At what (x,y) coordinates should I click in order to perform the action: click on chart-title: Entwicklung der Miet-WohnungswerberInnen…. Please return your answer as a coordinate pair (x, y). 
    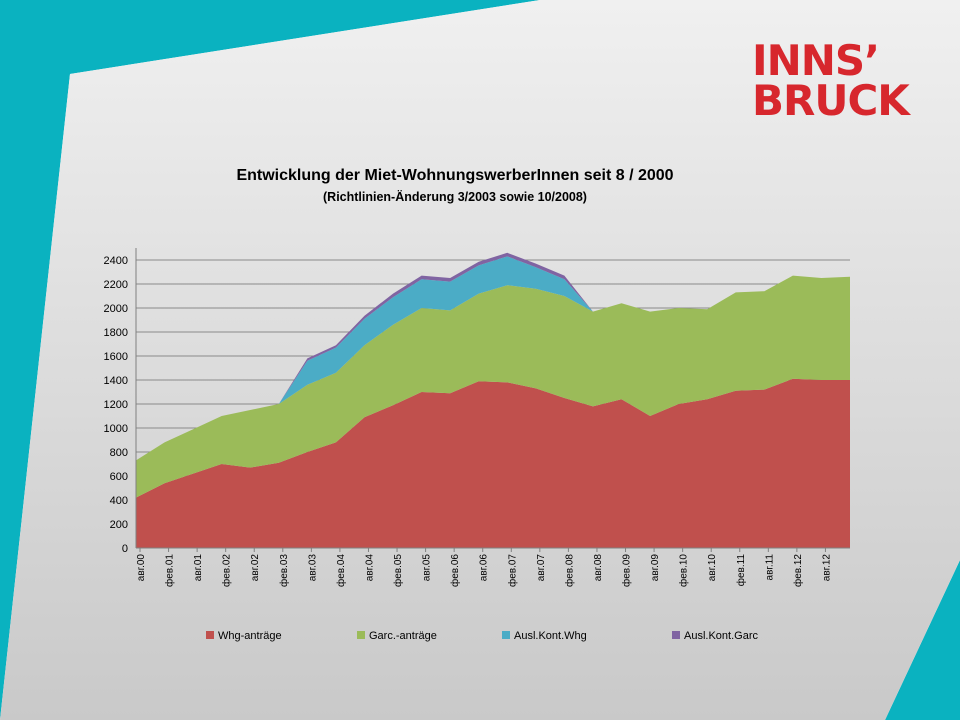
    Looking at the image, I should click on (455, 175).